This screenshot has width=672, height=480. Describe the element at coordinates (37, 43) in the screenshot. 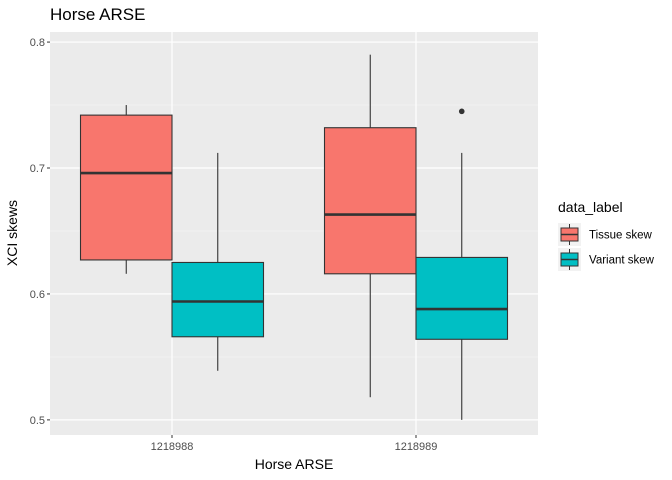

I see `y-tick-label: 0.8` at that location.